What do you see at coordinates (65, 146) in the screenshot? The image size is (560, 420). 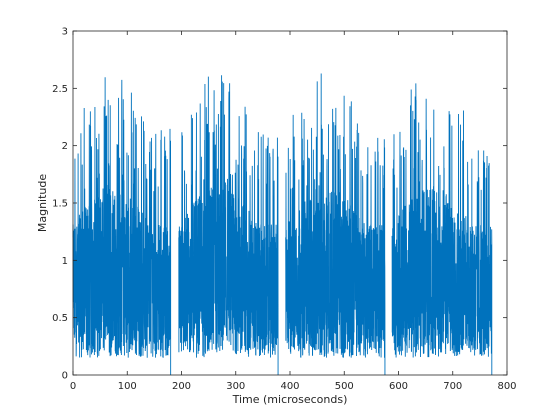 I see `y-tick-label: 2` at bounding box center [65, 146].